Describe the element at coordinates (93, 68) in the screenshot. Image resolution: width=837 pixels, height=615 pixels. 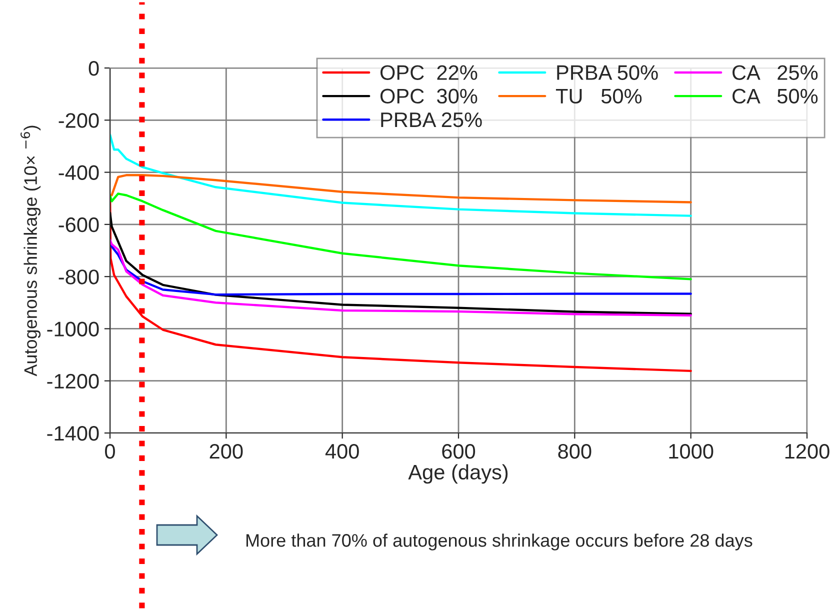
I see `y-tick-label: 0` at that location.